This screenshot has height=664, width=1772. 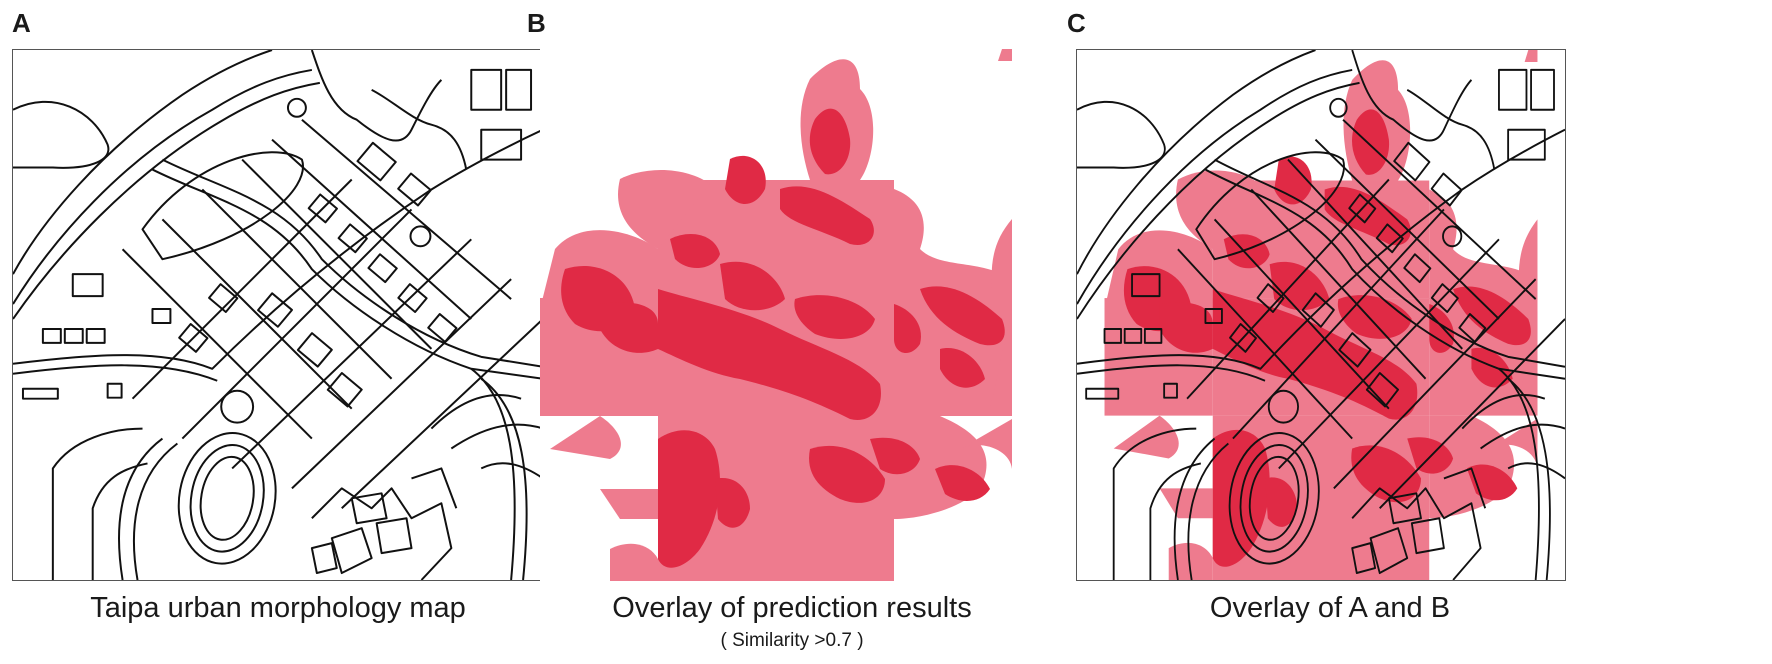 What do you see at coordinates (792, 640) in the screenshot?
I see `subcaption-b: ( Similarity >0.7 )` at bounding box center [792, 640].